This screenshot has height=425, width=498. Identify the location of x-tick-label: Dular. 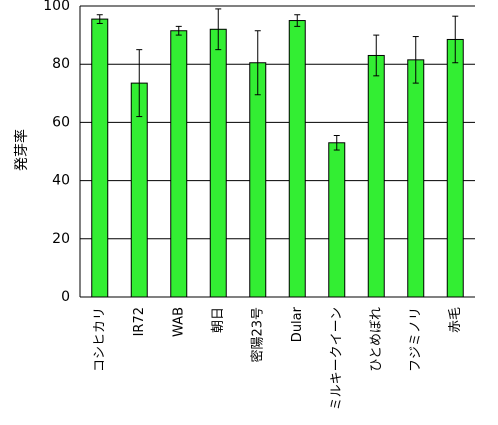
(297, 324).